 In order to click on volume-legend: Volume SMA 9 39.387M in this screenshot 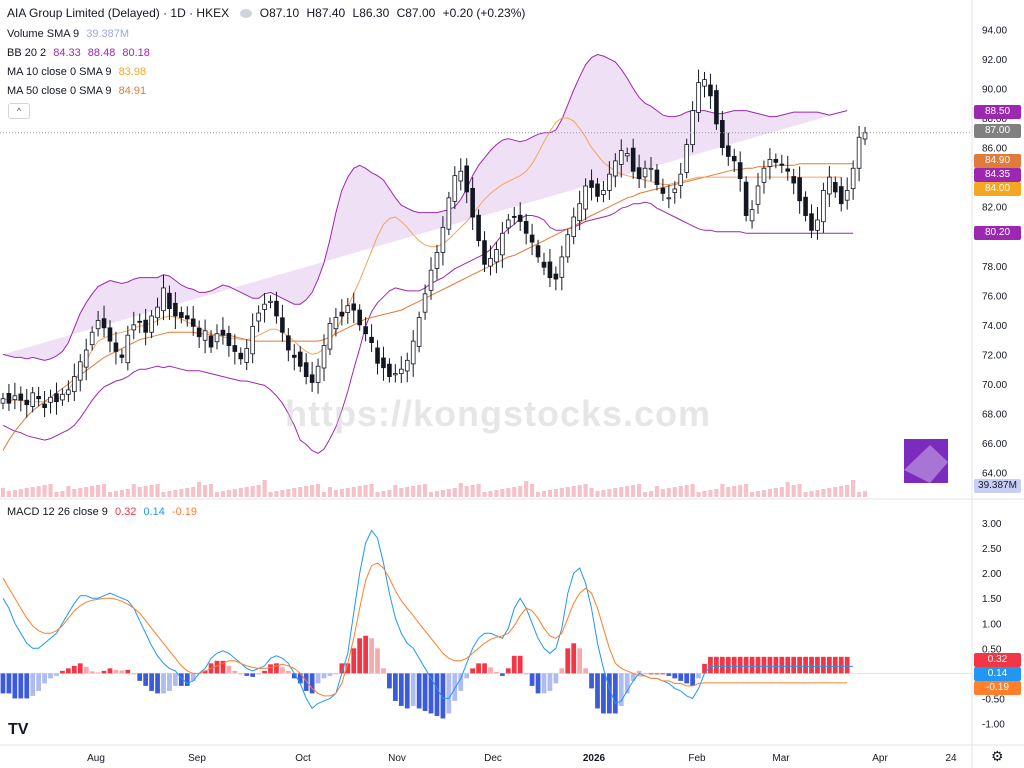, I will do `click(70, 34)`.